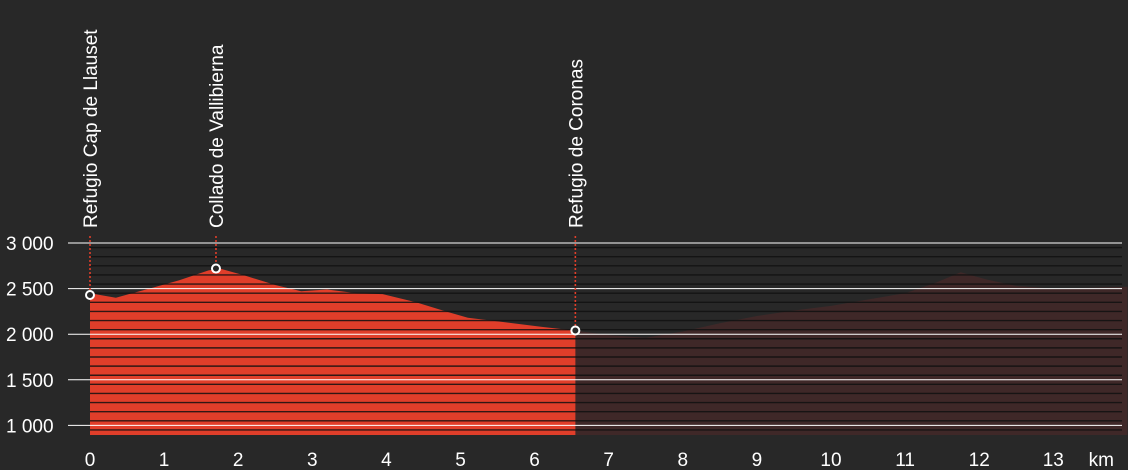 The height and width of the screenshot is (470, 1128). I want to click on x-tick-label-13: 13, so click(1053, 460).